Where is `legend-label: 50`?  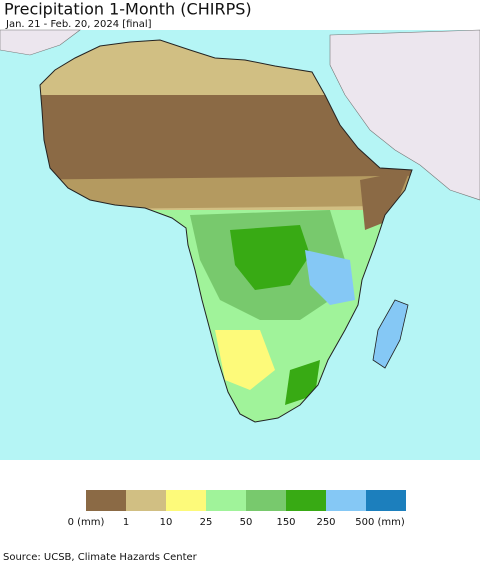
legend-label: 50 is located at coordinates (246, 522).